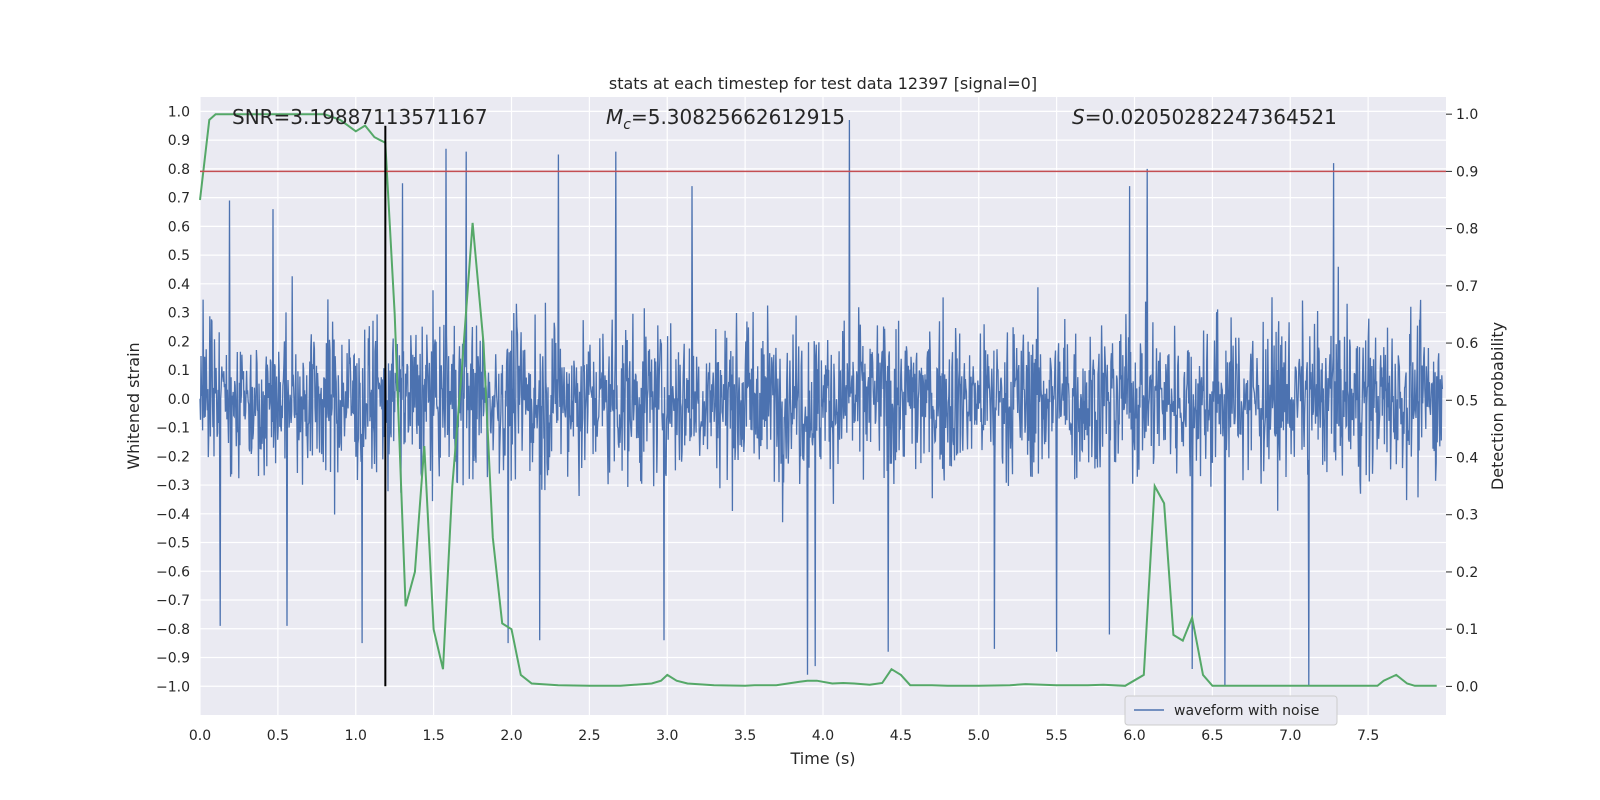 The width and height of the screenshot is (1600, 800). Describe the element at coordinates (433, 736) in the screenshot. I see `x-tick-label: 1.5` at that location.